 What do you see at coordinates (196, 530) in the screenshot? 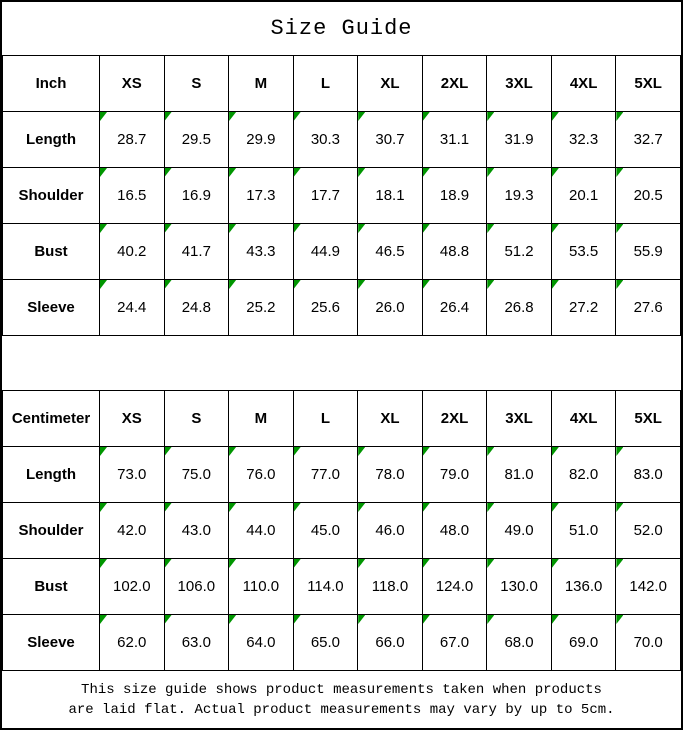
I see `measurement-cell: 43.0` at bounding box center [196, 530].